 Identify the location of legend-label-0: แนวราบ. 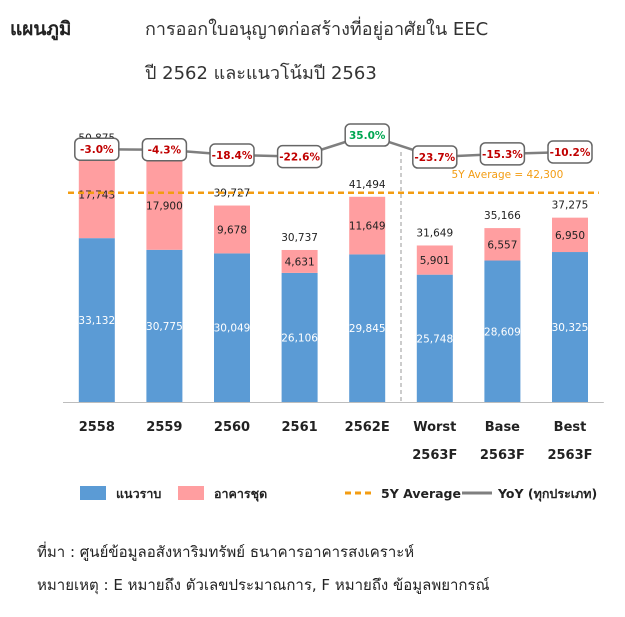
(138, 493).